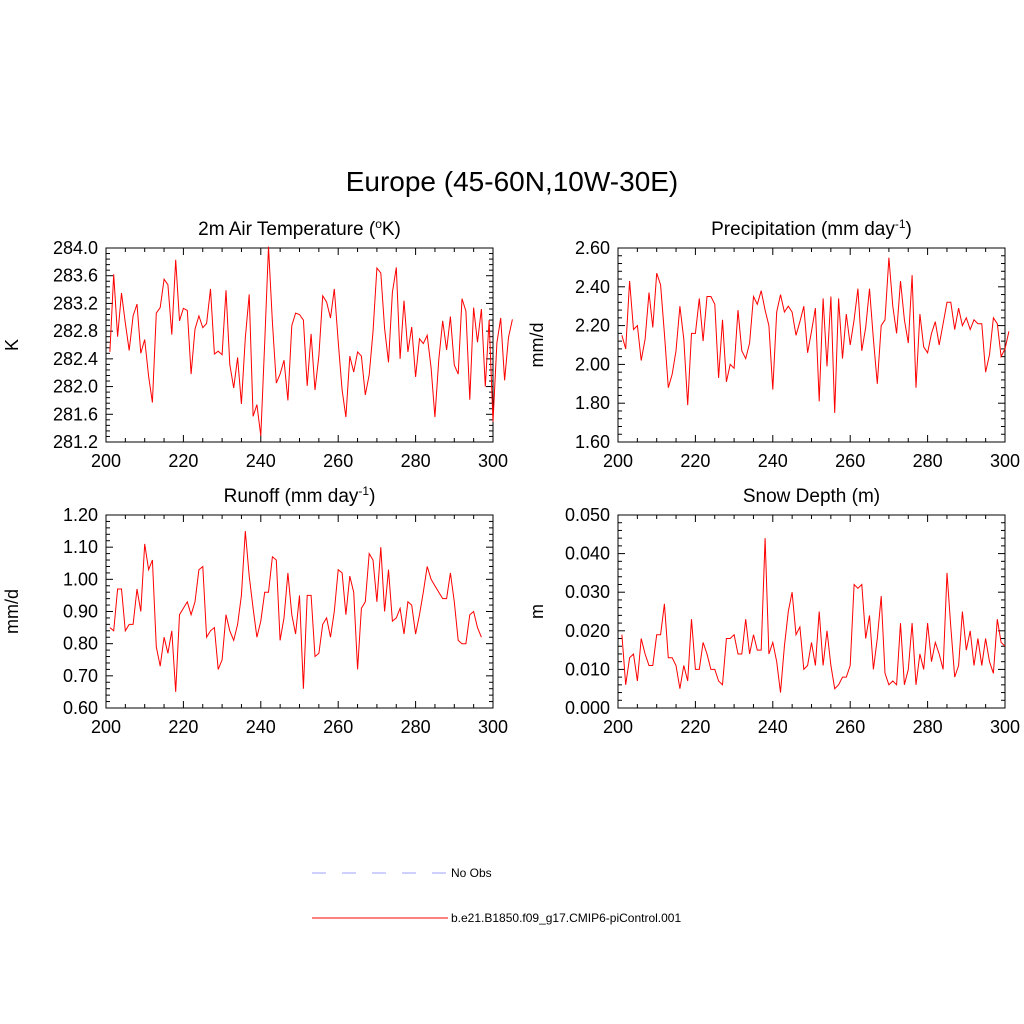 This screenshot has width=1024, height=1024. What do you see at coordinates (811, 228) in the screenshot?
I see `panel-title: Precipitation (mm day-1)` at bounding box center [811, 228].